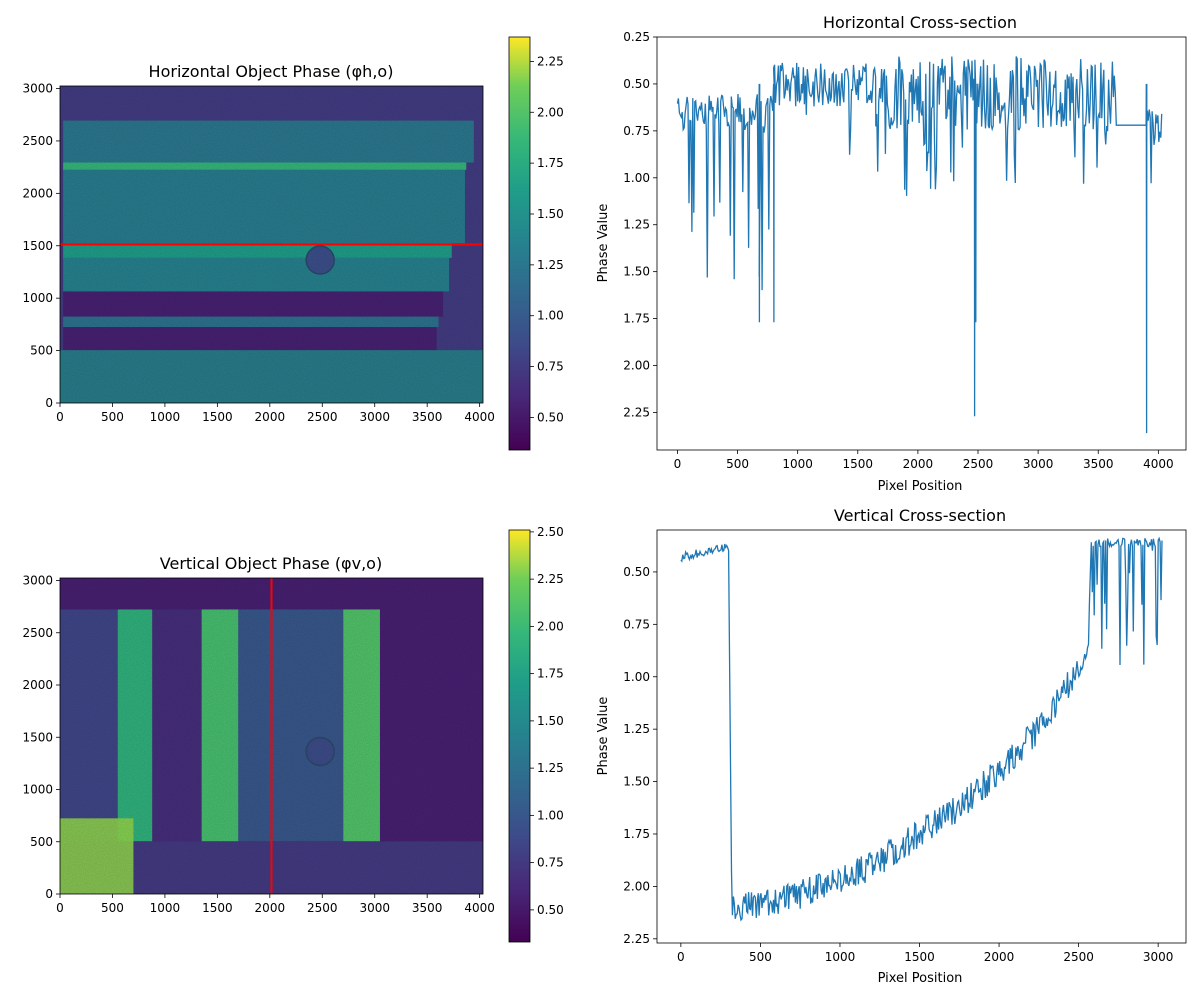 The width and height of the screenshot is (1200, 1000). Describe the element at coordinates (603, 736) in the screenshot. I see `vertical-cross-section-ylabel: Phase Value` at that location.